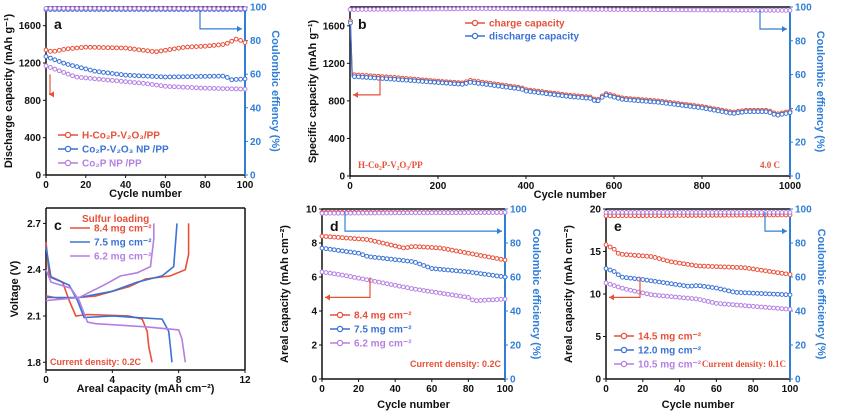  I want to click on x-tick-label: 8, so click(179, 380).